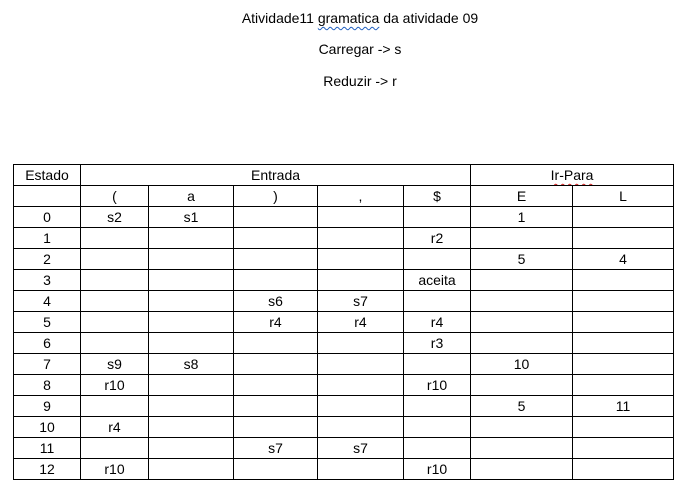 This screenshot has height=491, width=685. Describe the element at coordinates (344, 217) in the screenshot. I see `table-row: 0 s2 s1 1` at that location.